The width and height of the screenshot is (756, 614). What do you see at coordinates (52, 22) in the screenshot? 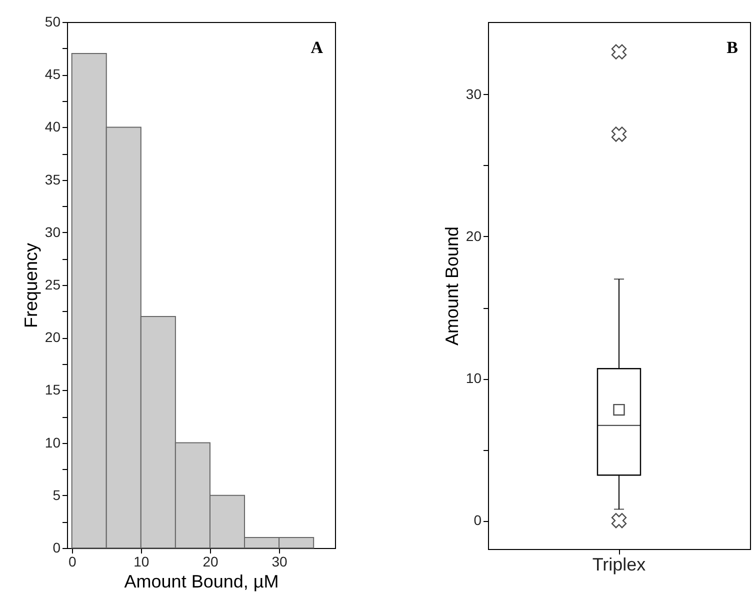
I see `y-tick-label: 50` at bounding box center [52, 22].